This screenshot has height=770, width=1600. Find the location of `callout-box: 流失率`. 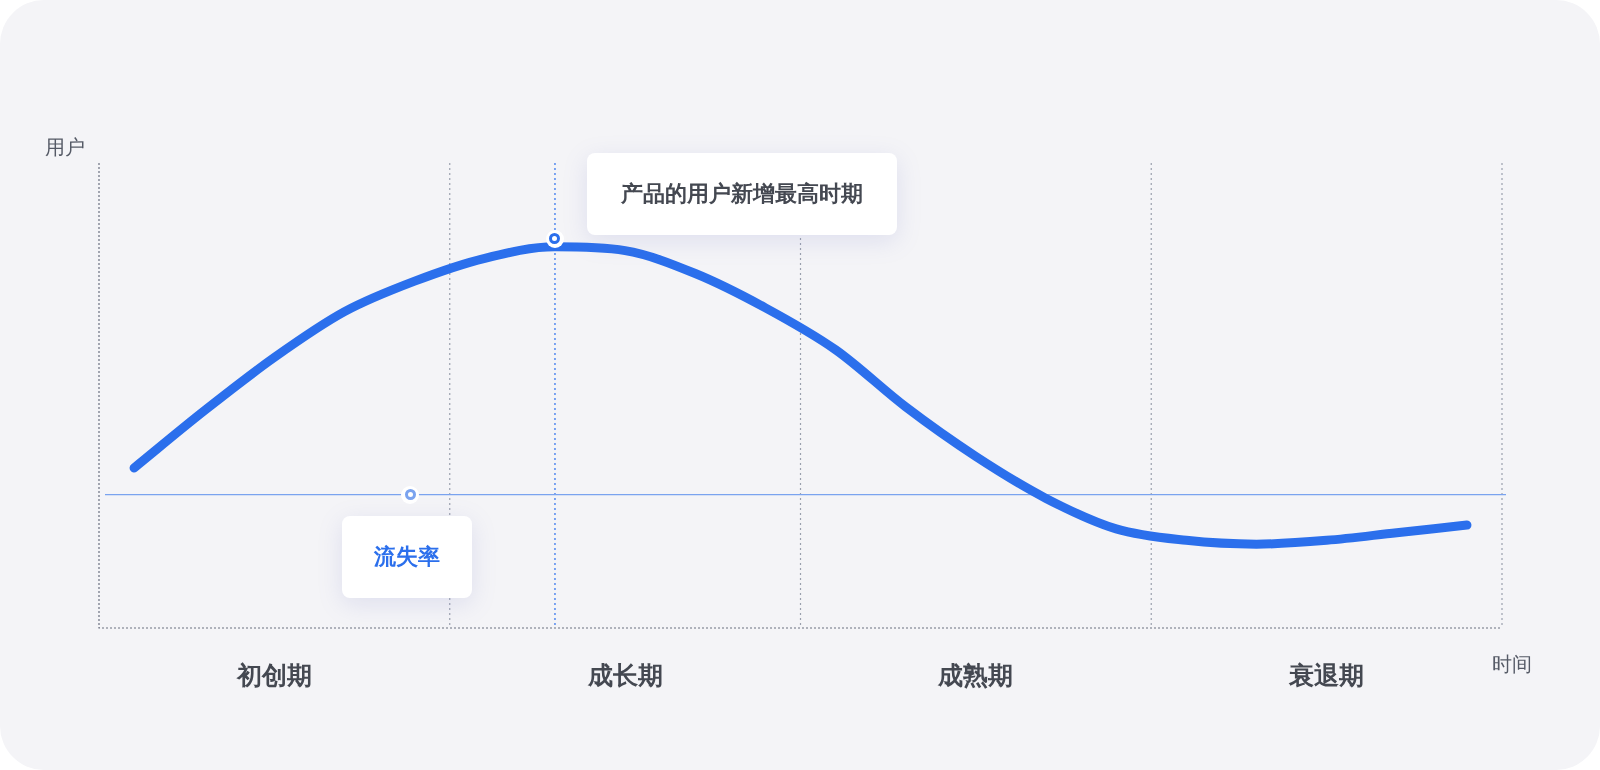

callout-box: 流失率 is located at coordinates (407, 556).